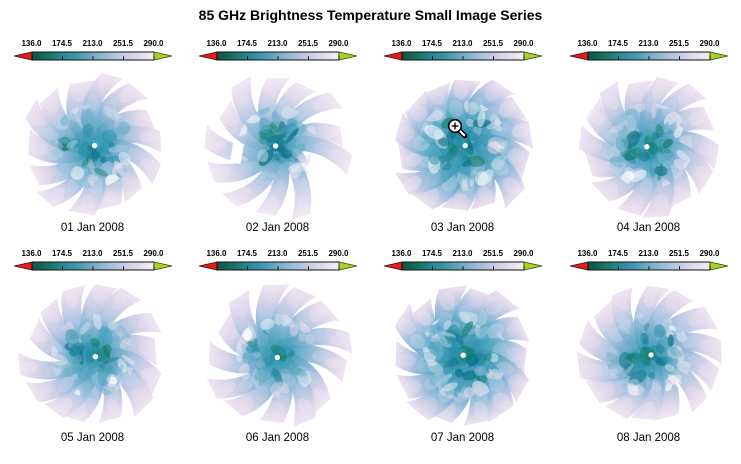 This screenshot has width=741, height=464. I want to click on panel-date-label: 06 Jan 2008, so click(277, 438).